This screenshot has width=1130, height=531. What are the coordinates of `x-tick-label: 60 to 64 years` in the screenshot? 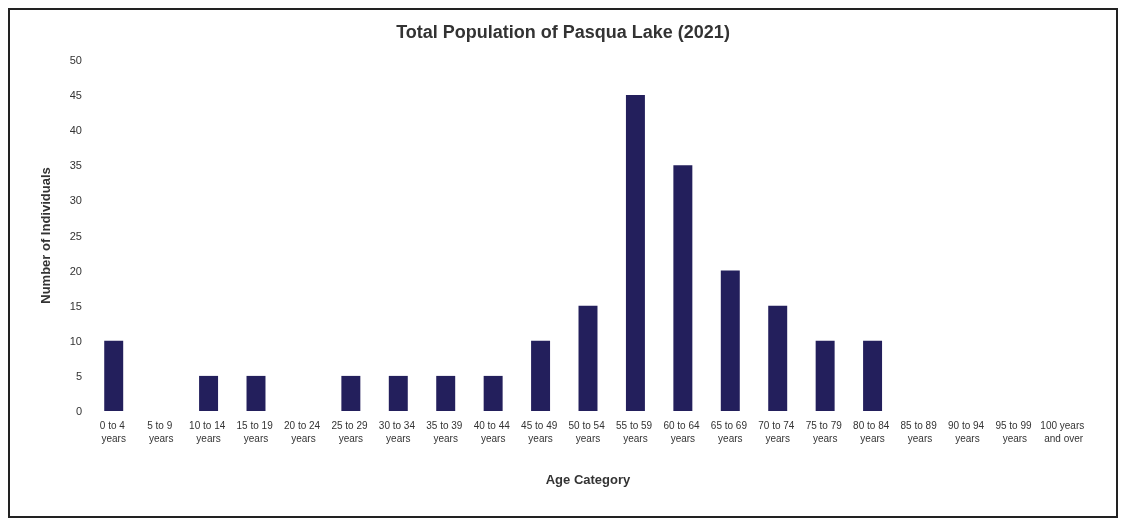 It's located at (683, 432).